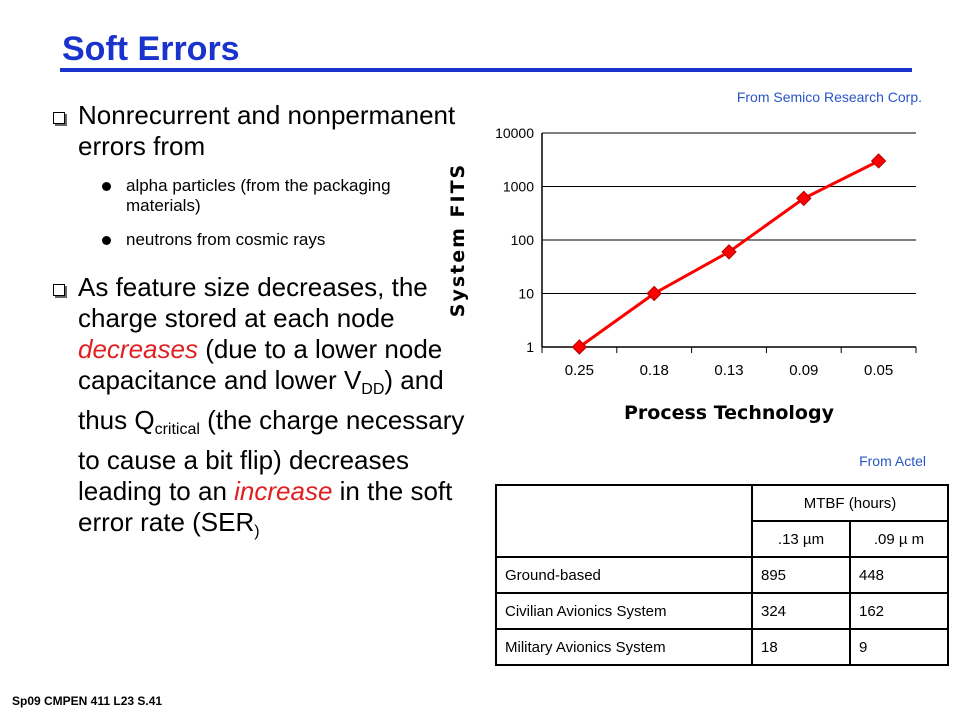 The width and height of the screenshot is (960, 720). I want to click on table-row: Military Avionics System 18 9, so click(722, 647).